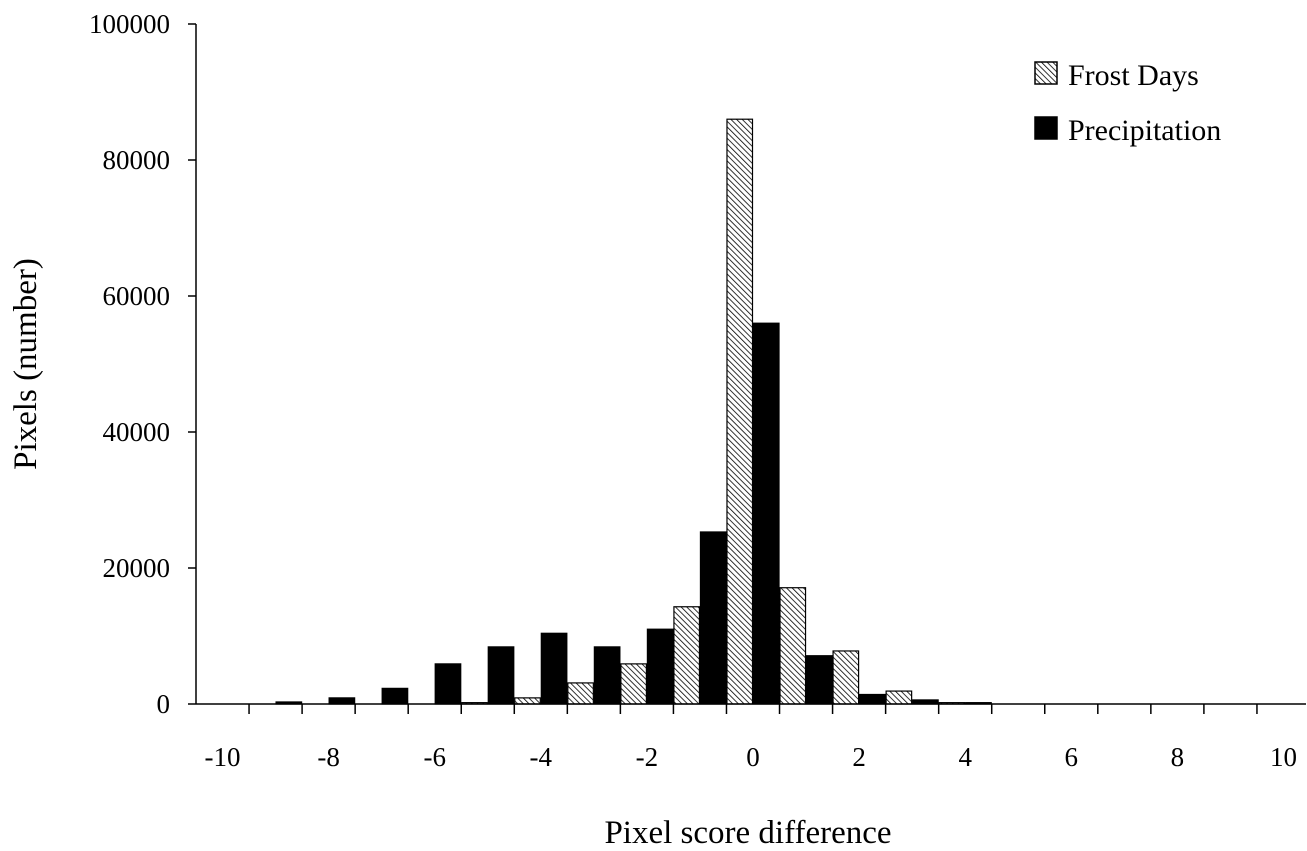  Describe the element at coordinates (1133, 75) in the screenshot. I see `legend-label-frost-days: Frost Days` at that location.